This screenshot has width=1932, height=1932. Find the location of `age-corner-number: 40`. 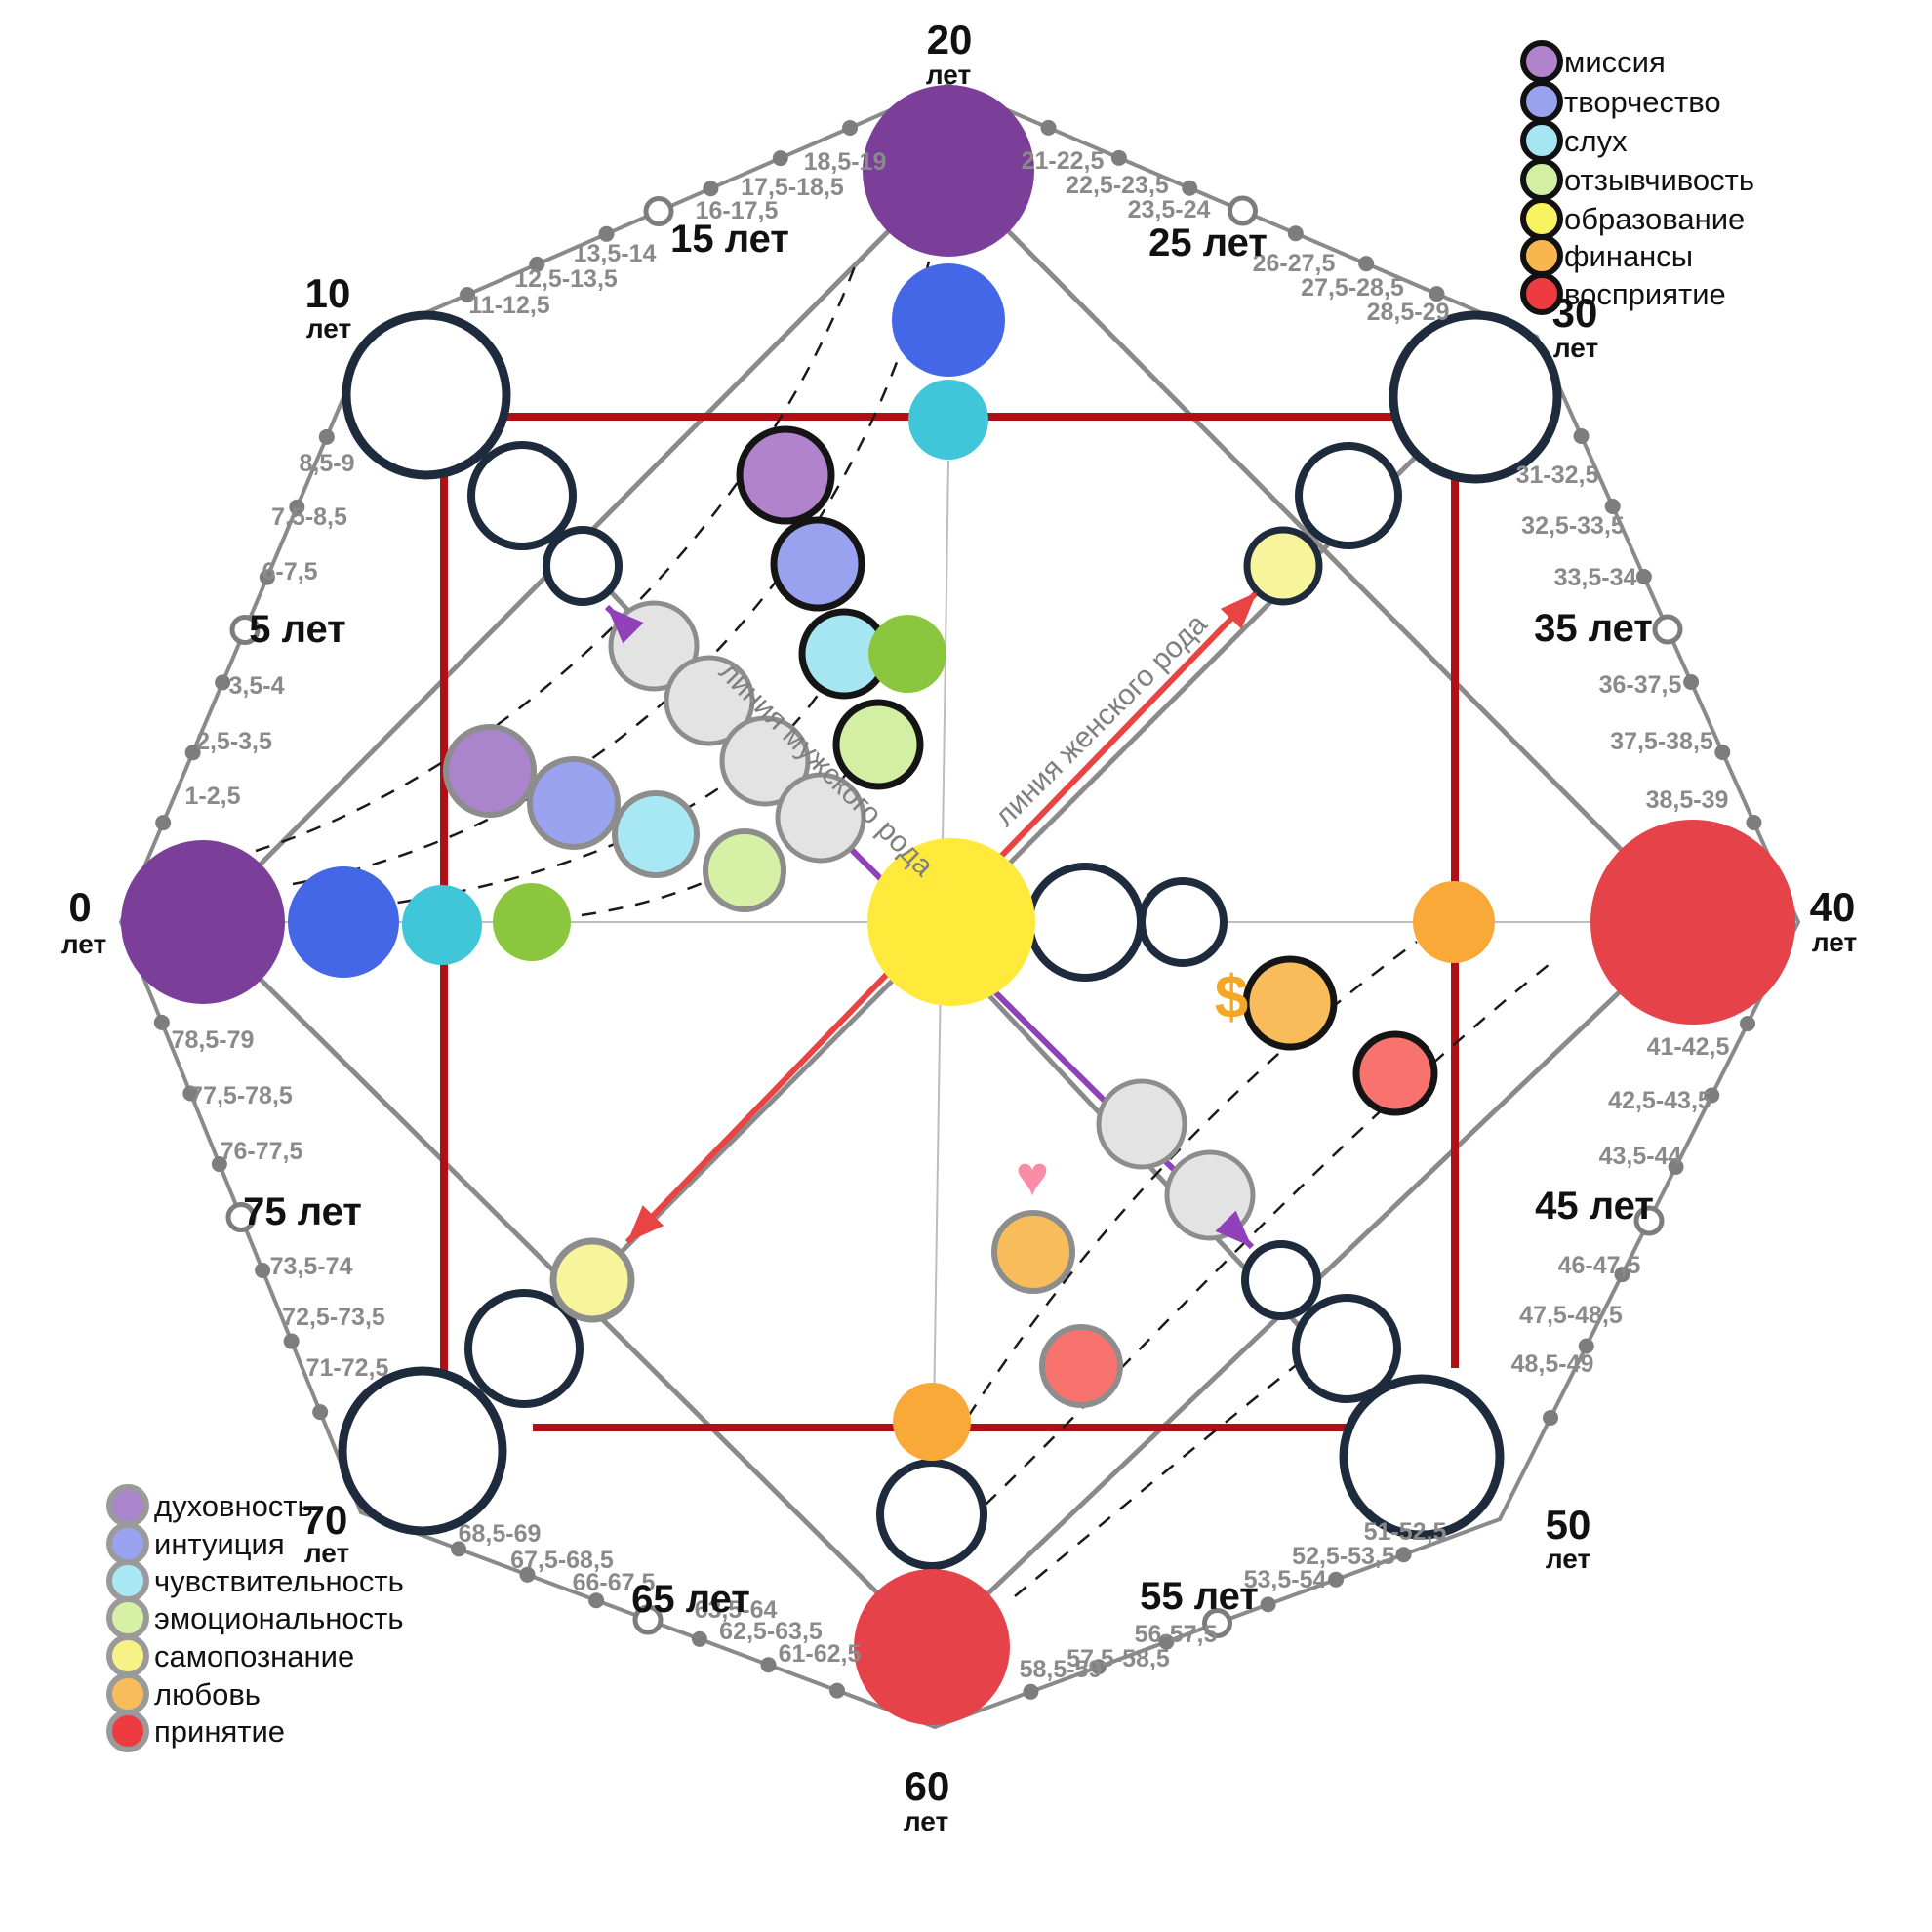

age-corner-number: 40 is located at coordinates (1833, 907).